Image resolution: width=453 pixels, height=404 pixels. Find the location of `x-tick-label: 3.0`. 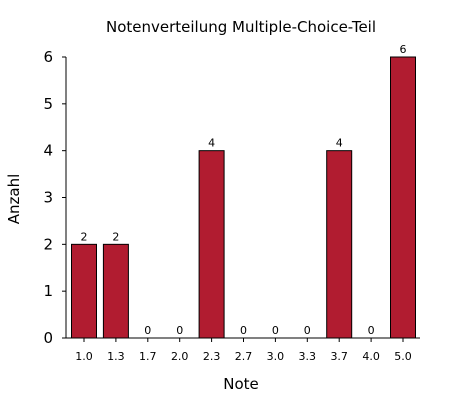

x-tick-label: 3.0 is located at coordinates (276, 356).